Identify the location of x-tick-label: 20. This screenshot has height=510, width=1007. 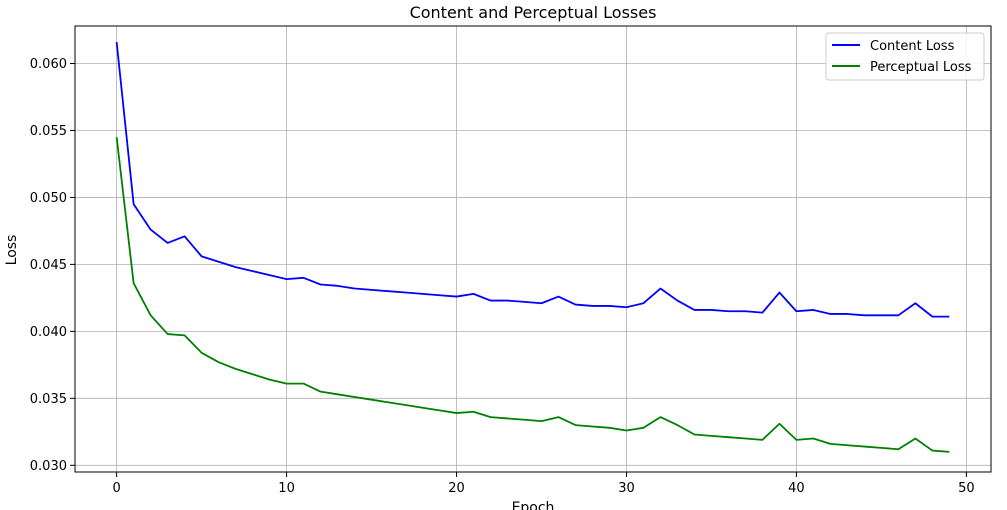
(456, 488).